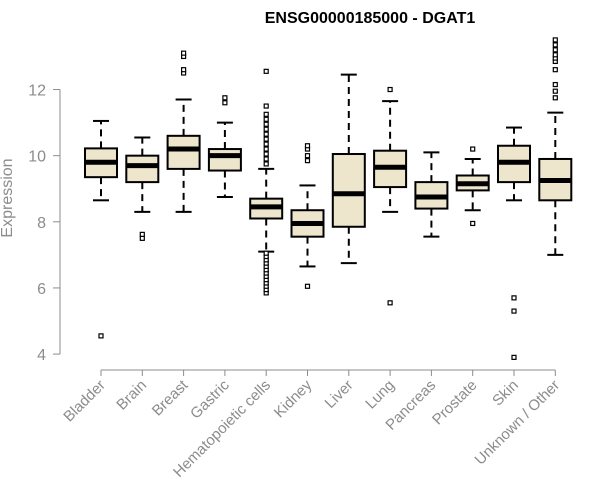  What do you see at coordinates (431, 194) in the screenshot?
I see `box-pancreas` at bounding box center [431, 194].